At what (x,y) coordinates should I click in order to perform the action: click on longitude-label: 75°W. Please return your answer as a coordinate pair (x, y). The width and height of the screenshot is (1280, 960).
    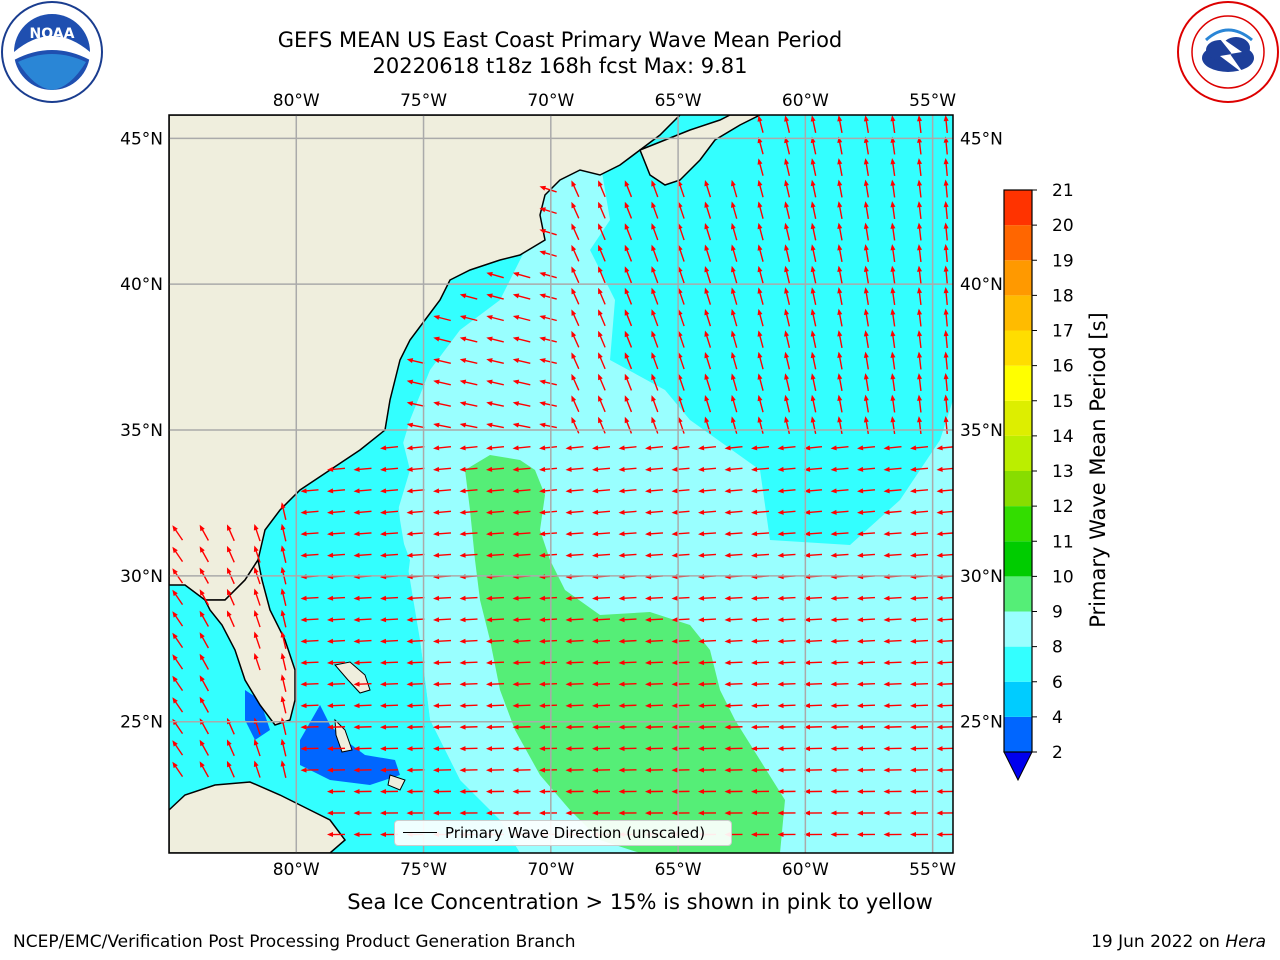
    Looking at the image, I should click on (423, 101).